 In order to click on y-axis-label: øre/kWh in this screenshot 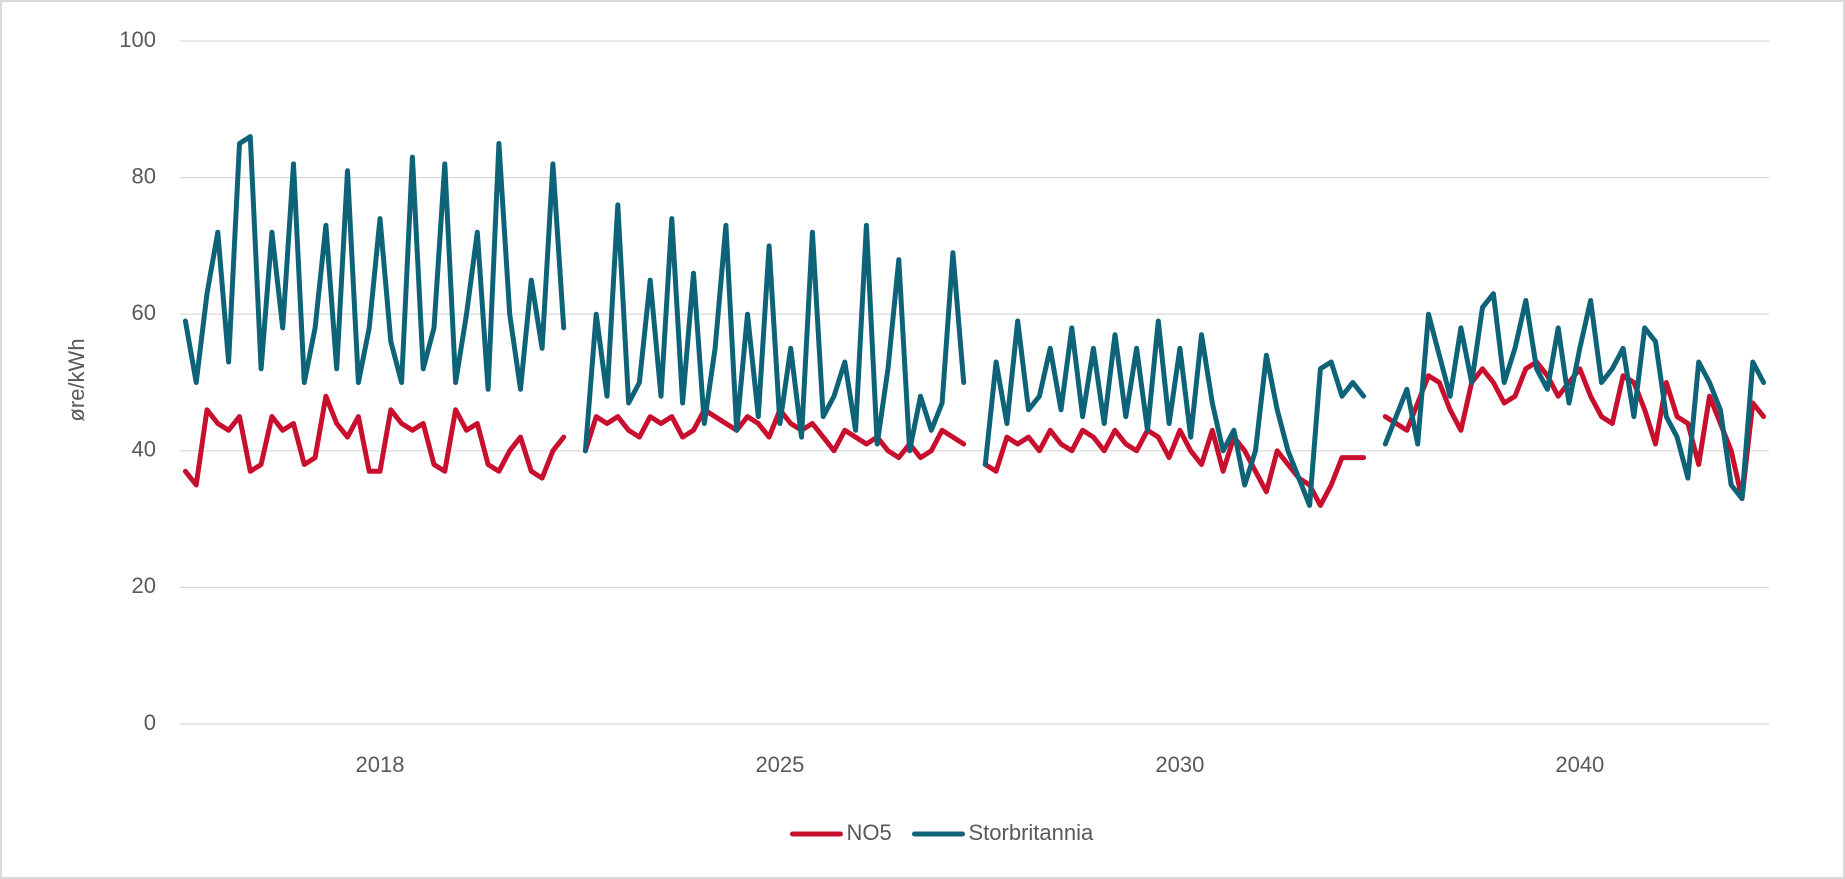, I will do `click(76, 379)`.